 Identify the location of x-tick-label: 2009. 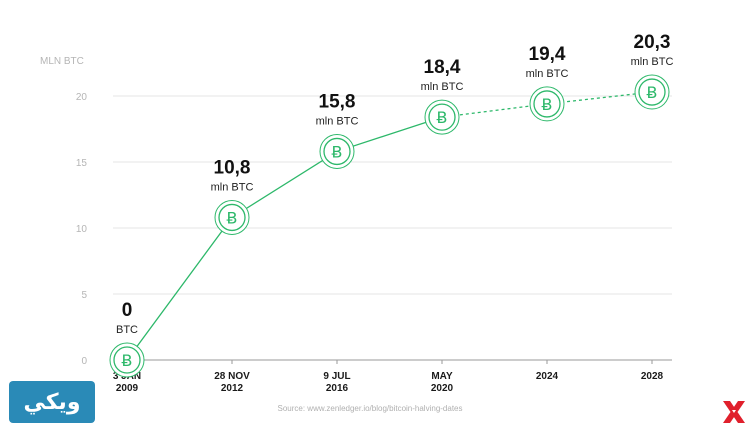
(127, 388).